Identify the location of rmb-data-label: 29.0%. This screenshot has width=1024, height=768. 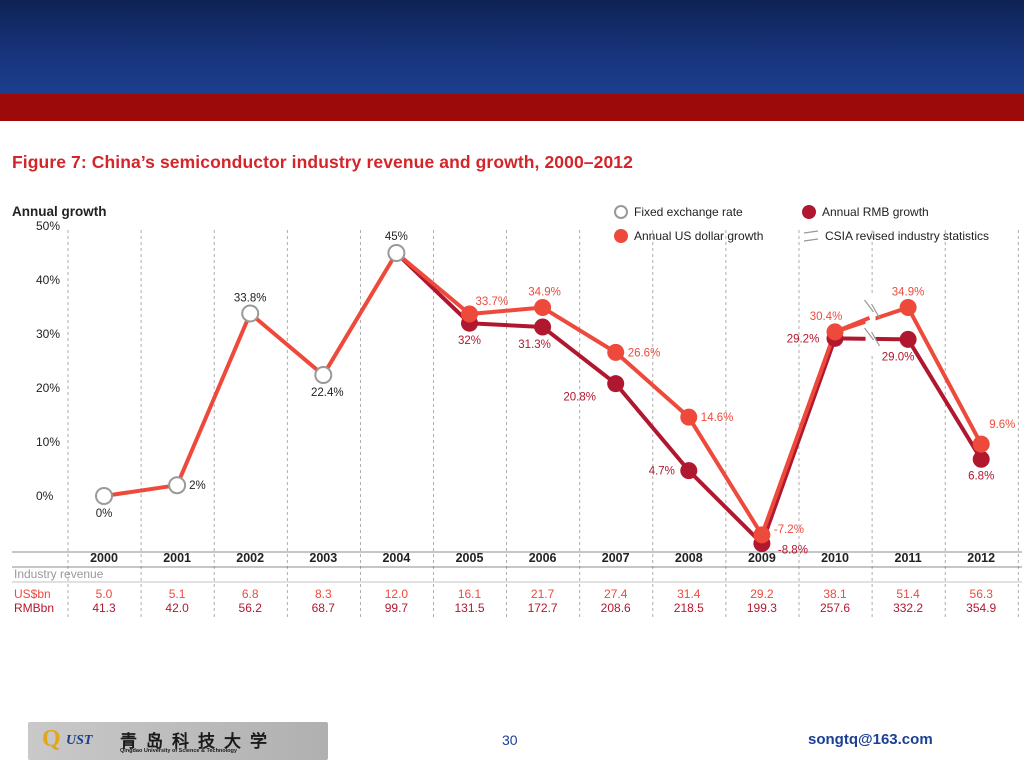
(898, 357).